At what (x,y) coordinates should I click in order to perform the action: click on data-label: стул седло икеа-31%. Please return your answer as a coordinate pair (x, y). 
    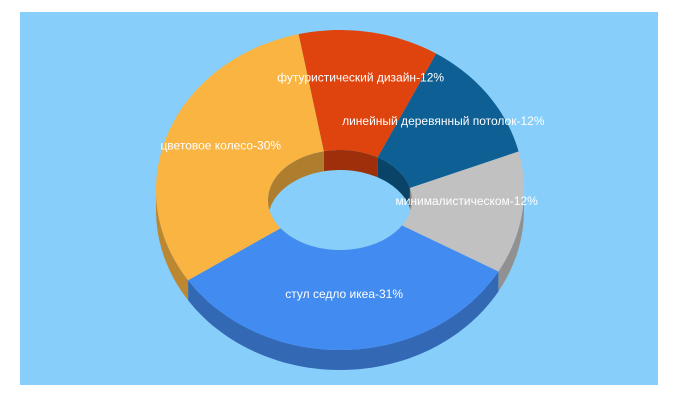
    Looking at the image, I should click on (344, 294).